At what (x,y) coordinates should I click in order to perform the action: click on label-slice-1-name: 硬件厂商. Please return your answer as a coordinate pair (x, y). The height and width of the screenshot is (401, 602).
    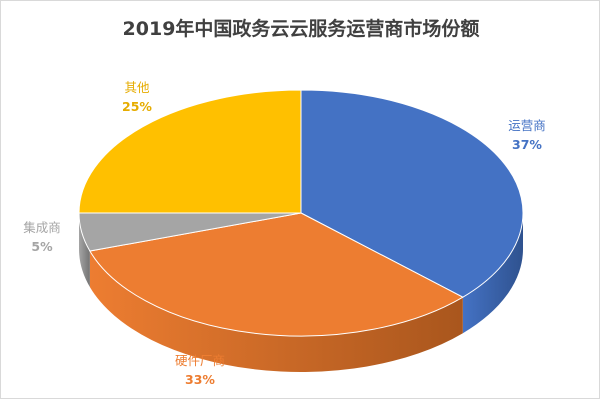
    Looking at the image, I should click on (199, 360).